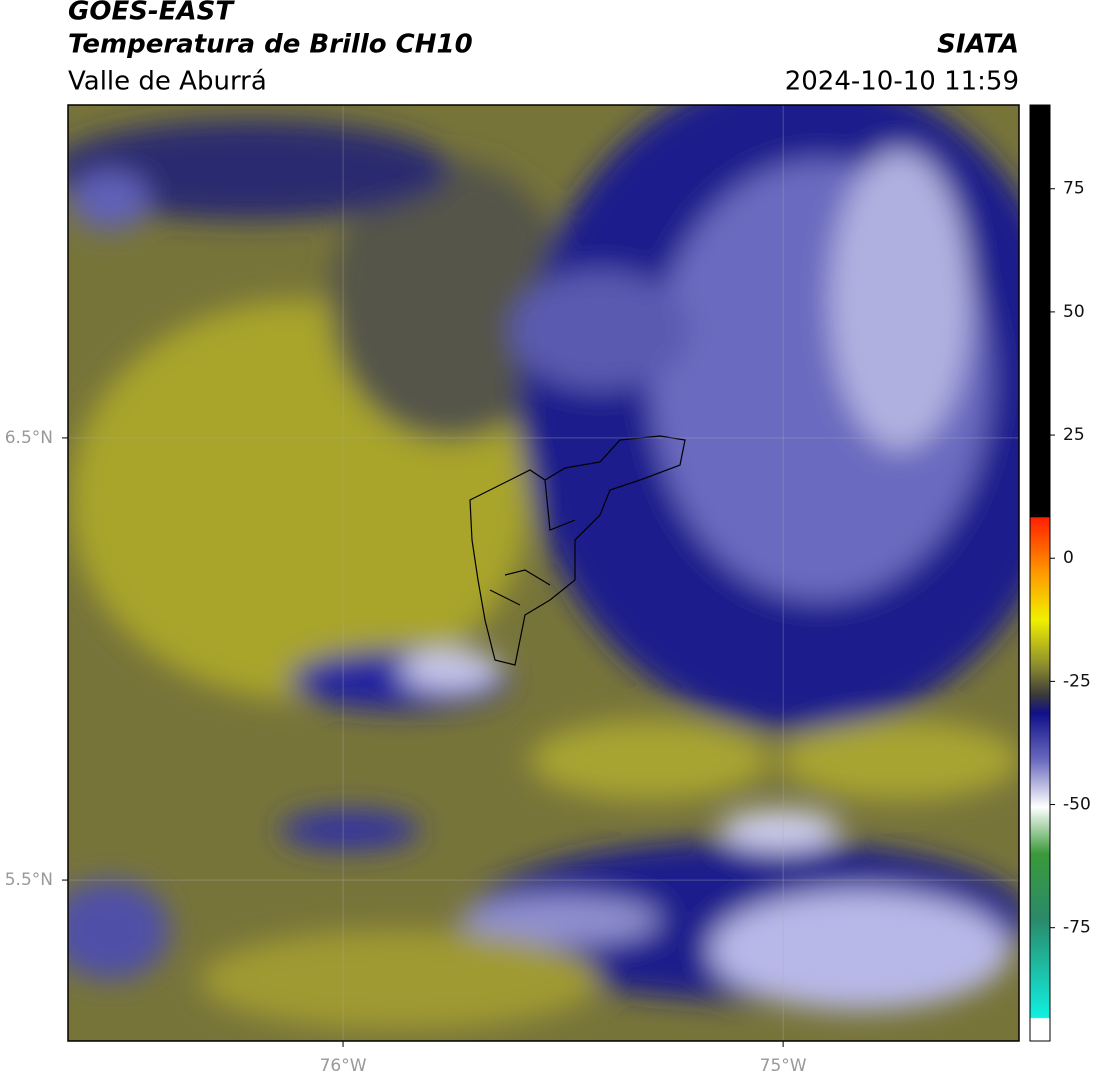 The image size is (1094, 1078). I want to click on datetime: 2024-10-10 11:59, so click(902, 82).